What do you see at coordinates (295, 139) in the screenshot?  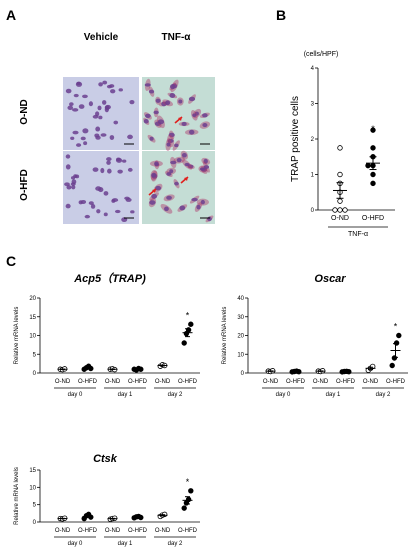 I see `y-axis-title: TRAP positive cells` at bounding box center [295, 139].